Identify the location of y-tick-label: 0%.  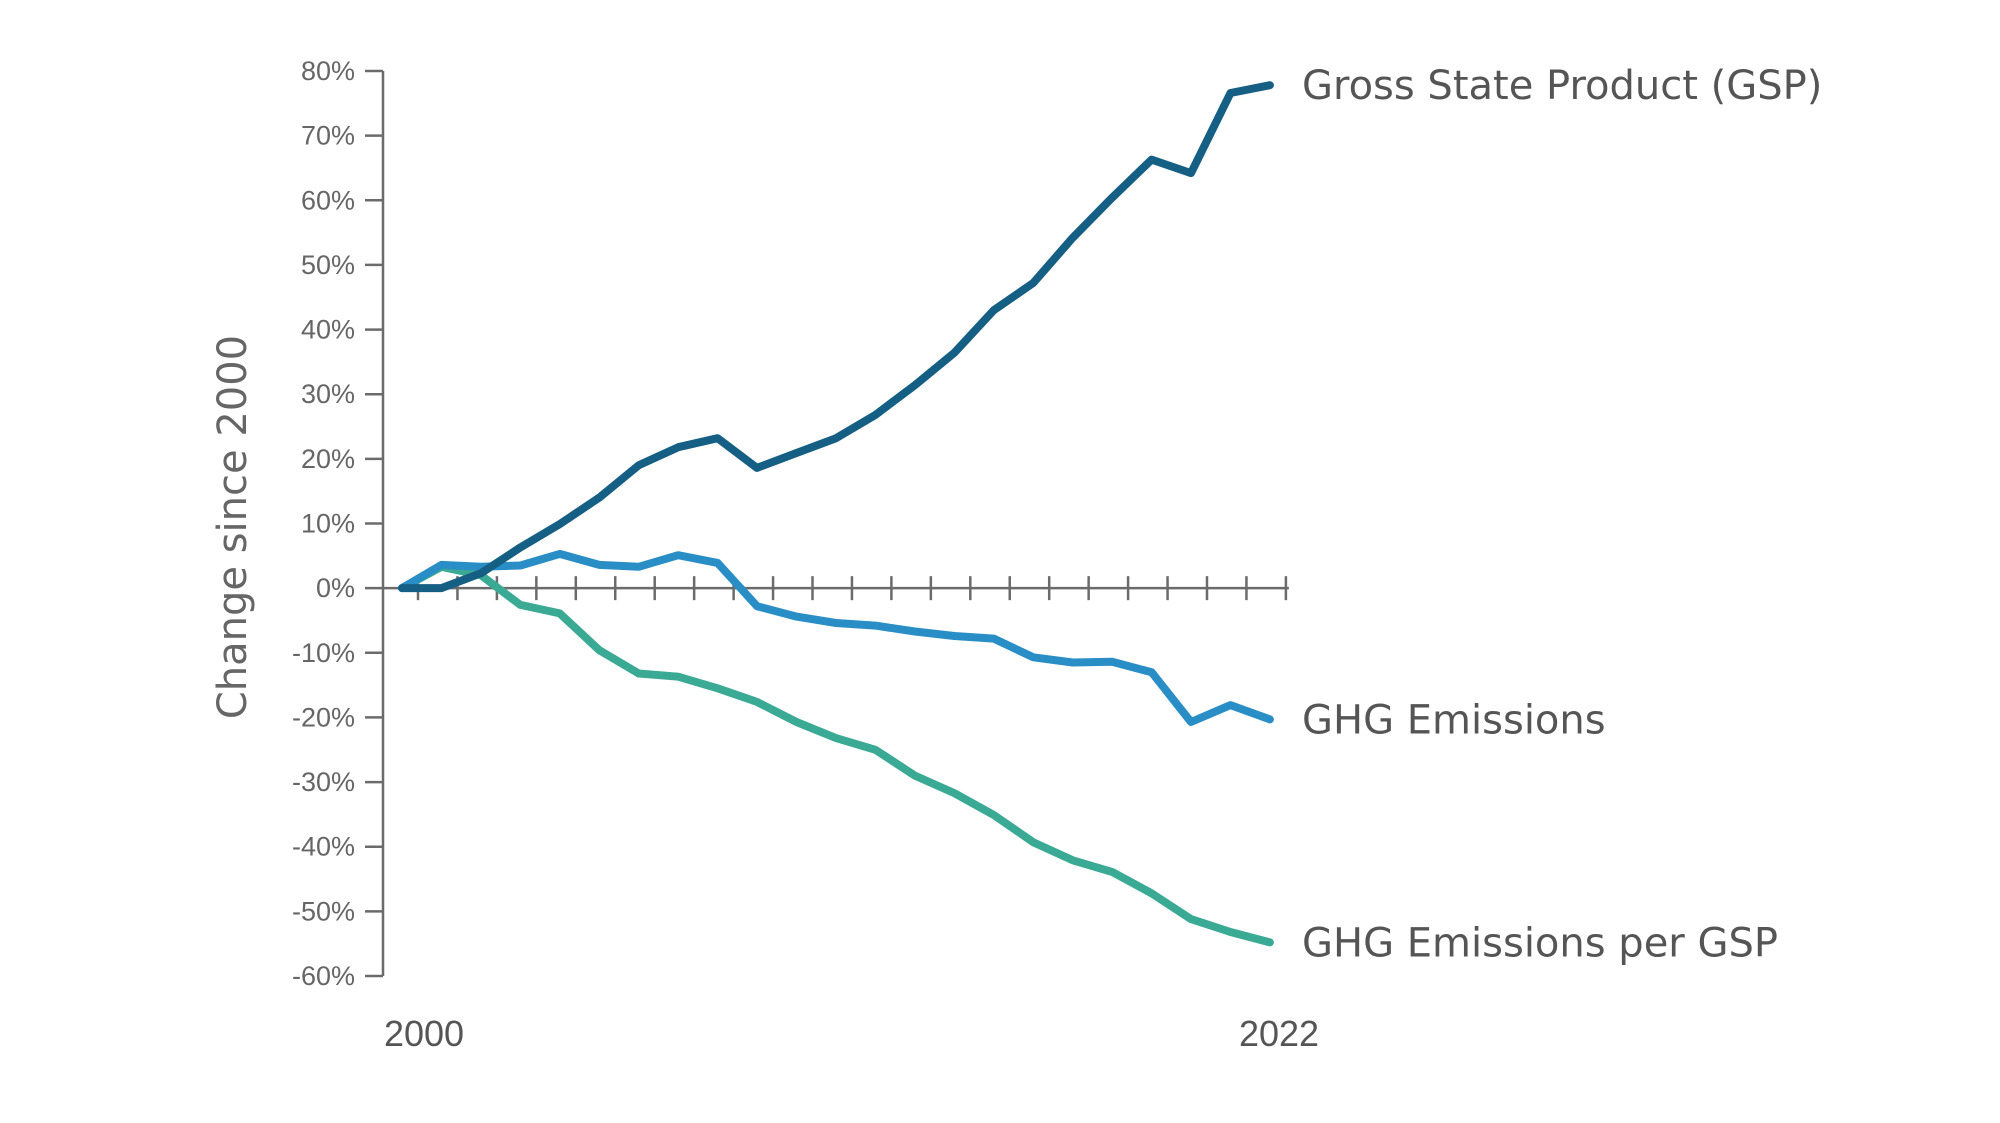
(335, 588).